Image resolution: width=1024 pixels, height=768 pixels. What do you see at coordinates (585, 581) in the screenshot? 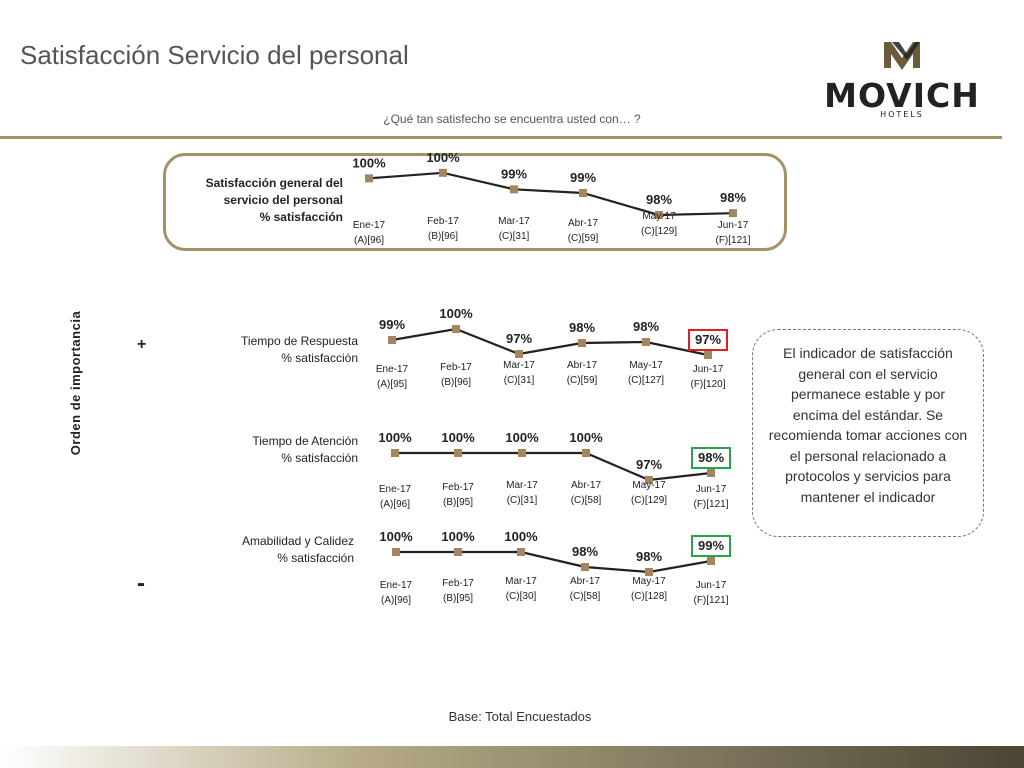
I see `amabilidad-tick-label: Abr-17` at bounding box center [585, 581].